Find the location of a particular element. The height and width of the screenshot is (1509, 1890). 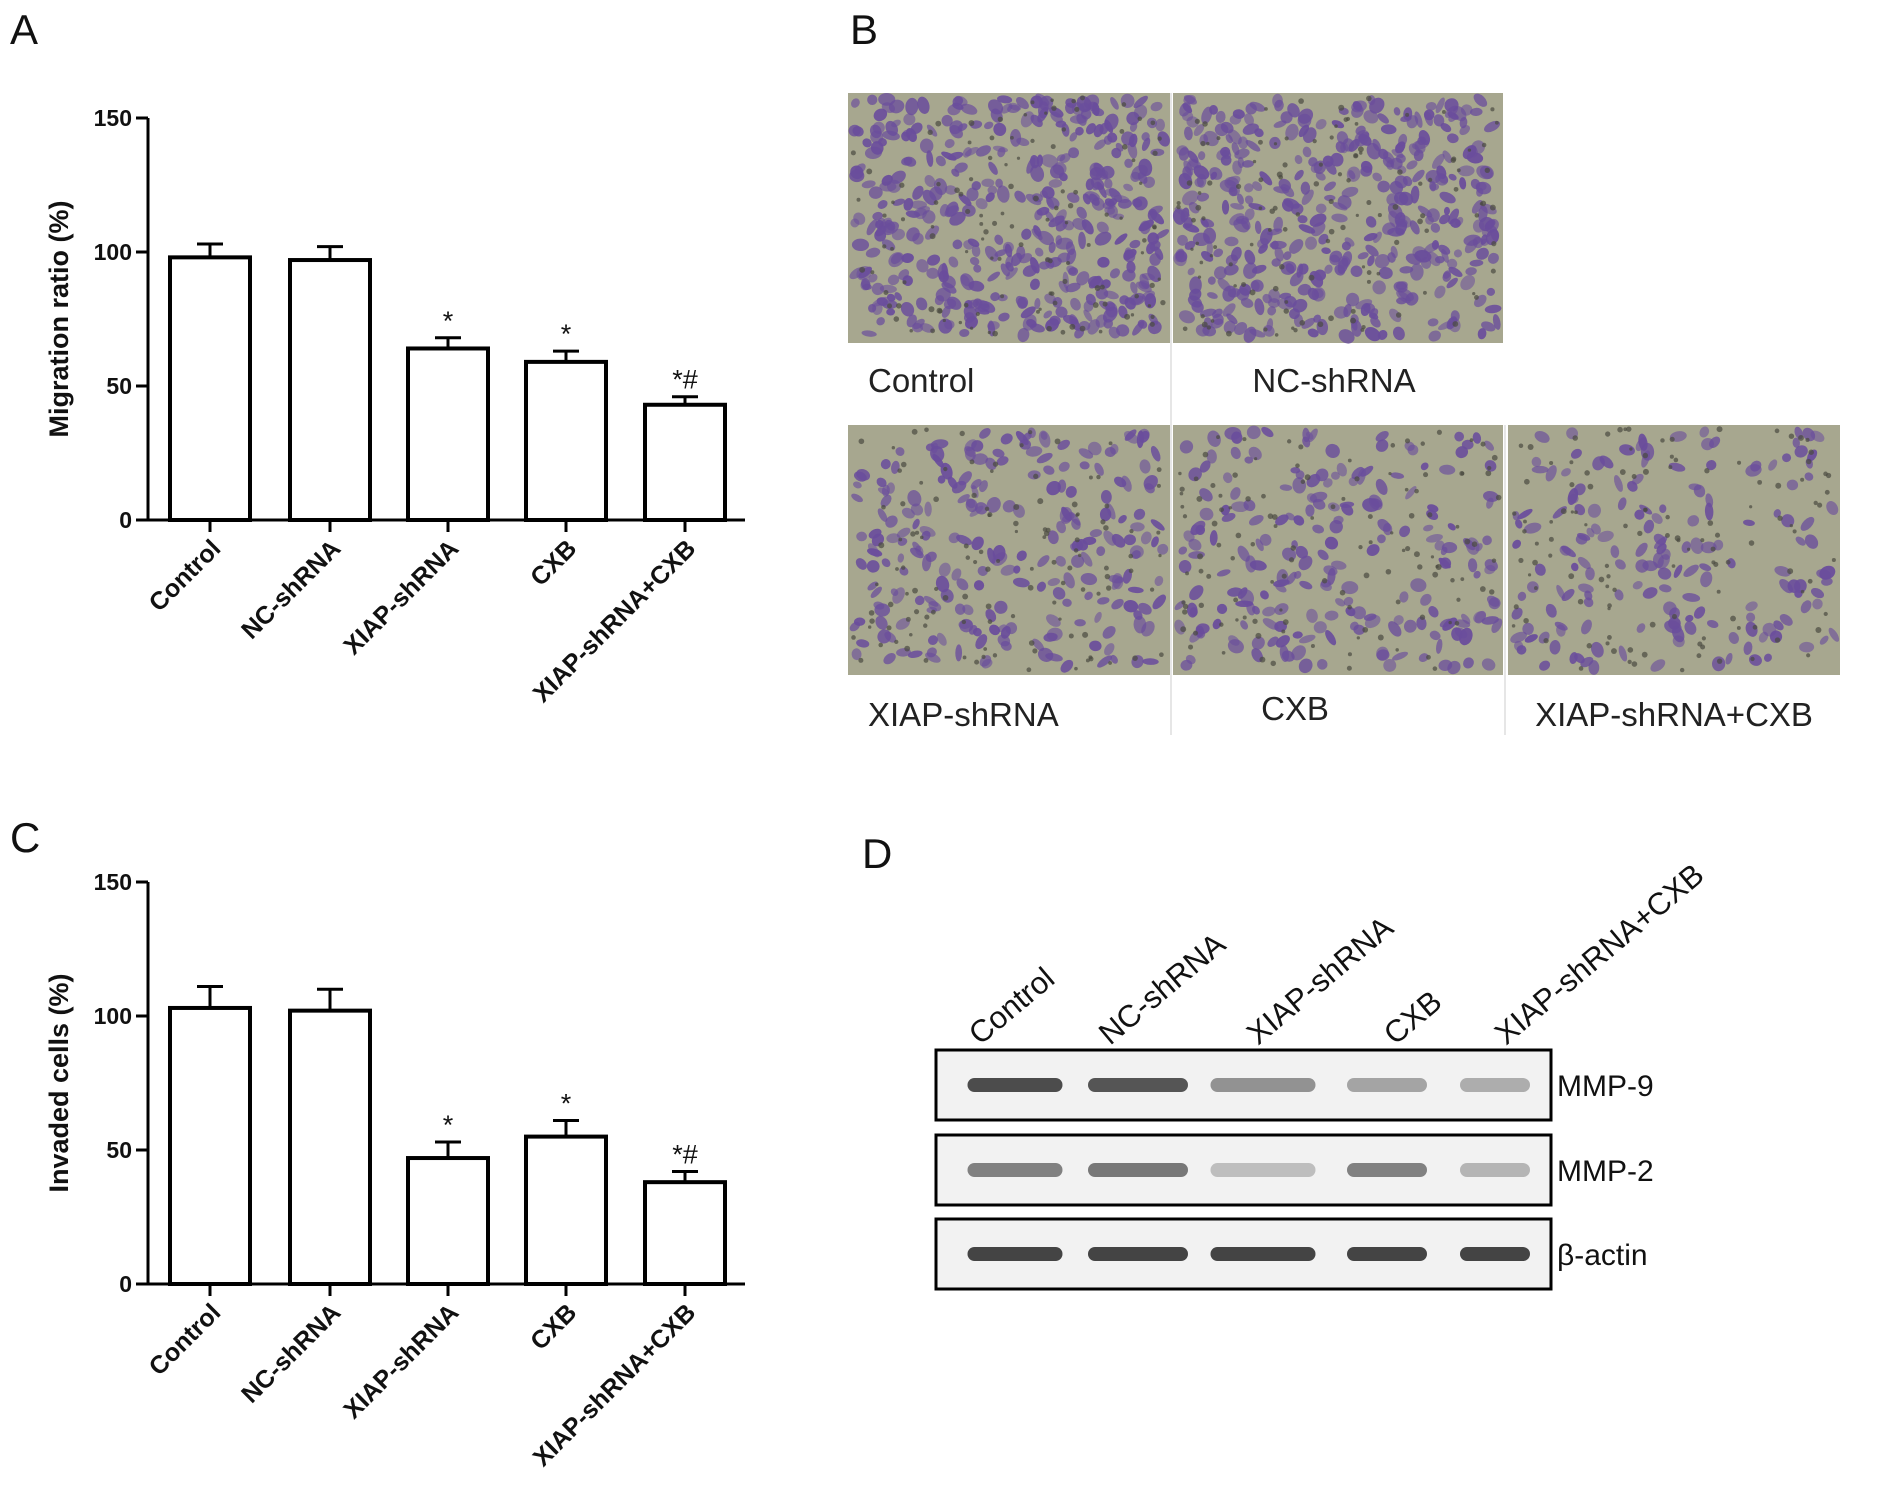

significance-marker: * is located at coordinates (566, 1104).